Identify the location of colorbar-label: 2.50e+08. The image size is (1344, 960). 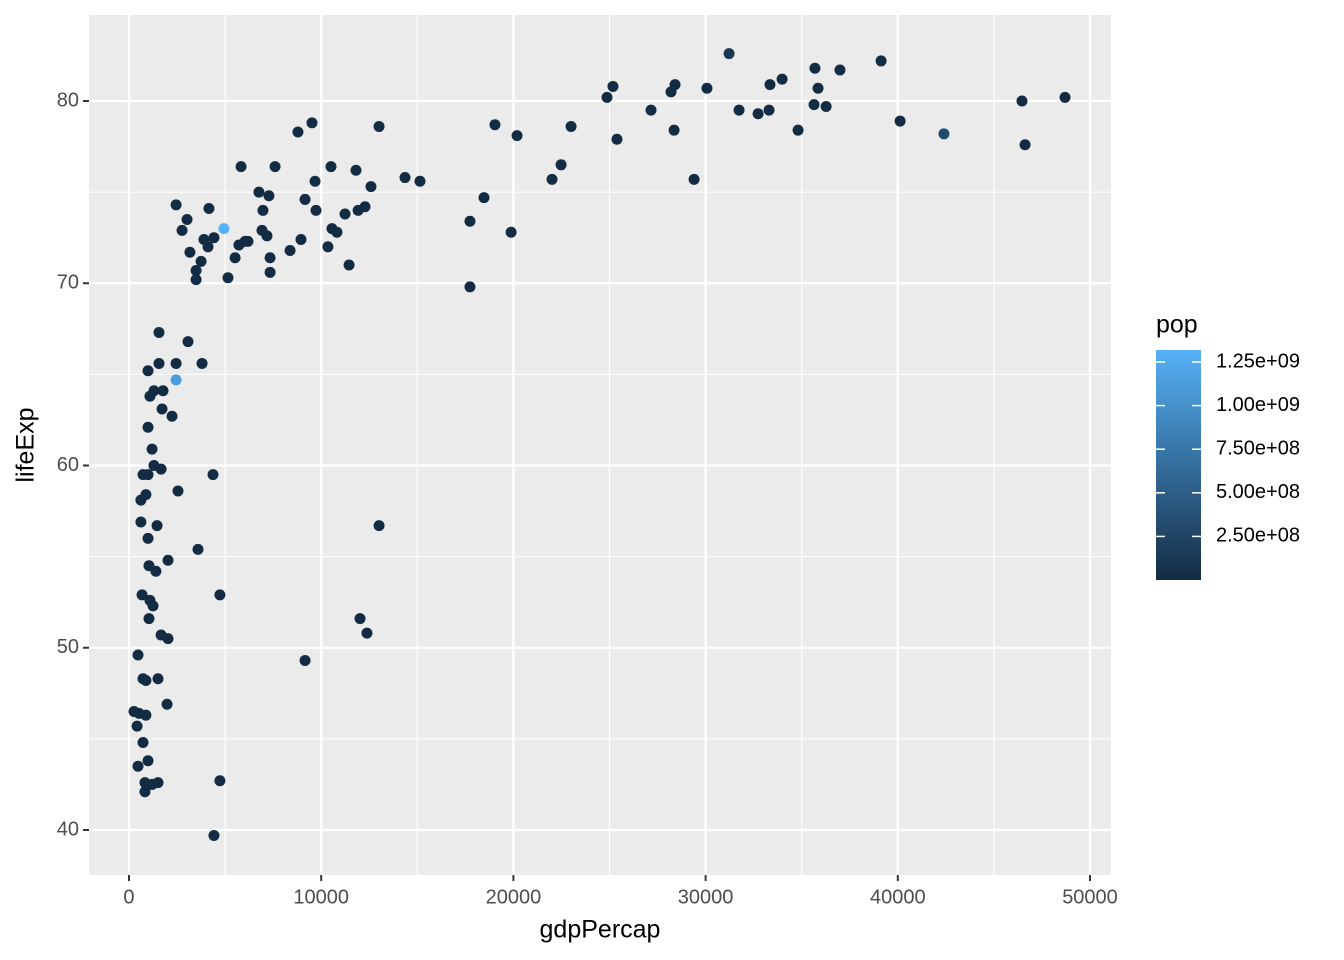
(1258, 536).